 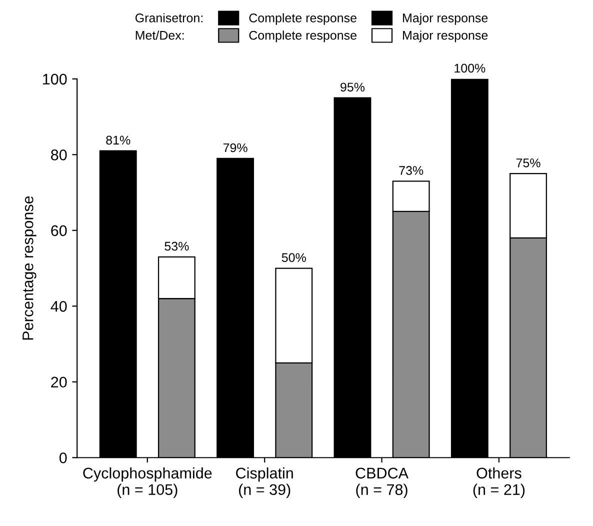 What do you see at coordinates (55, 79) in the screenshot?
I see `y-tick-label: 100` at bounding box center [55, 79].